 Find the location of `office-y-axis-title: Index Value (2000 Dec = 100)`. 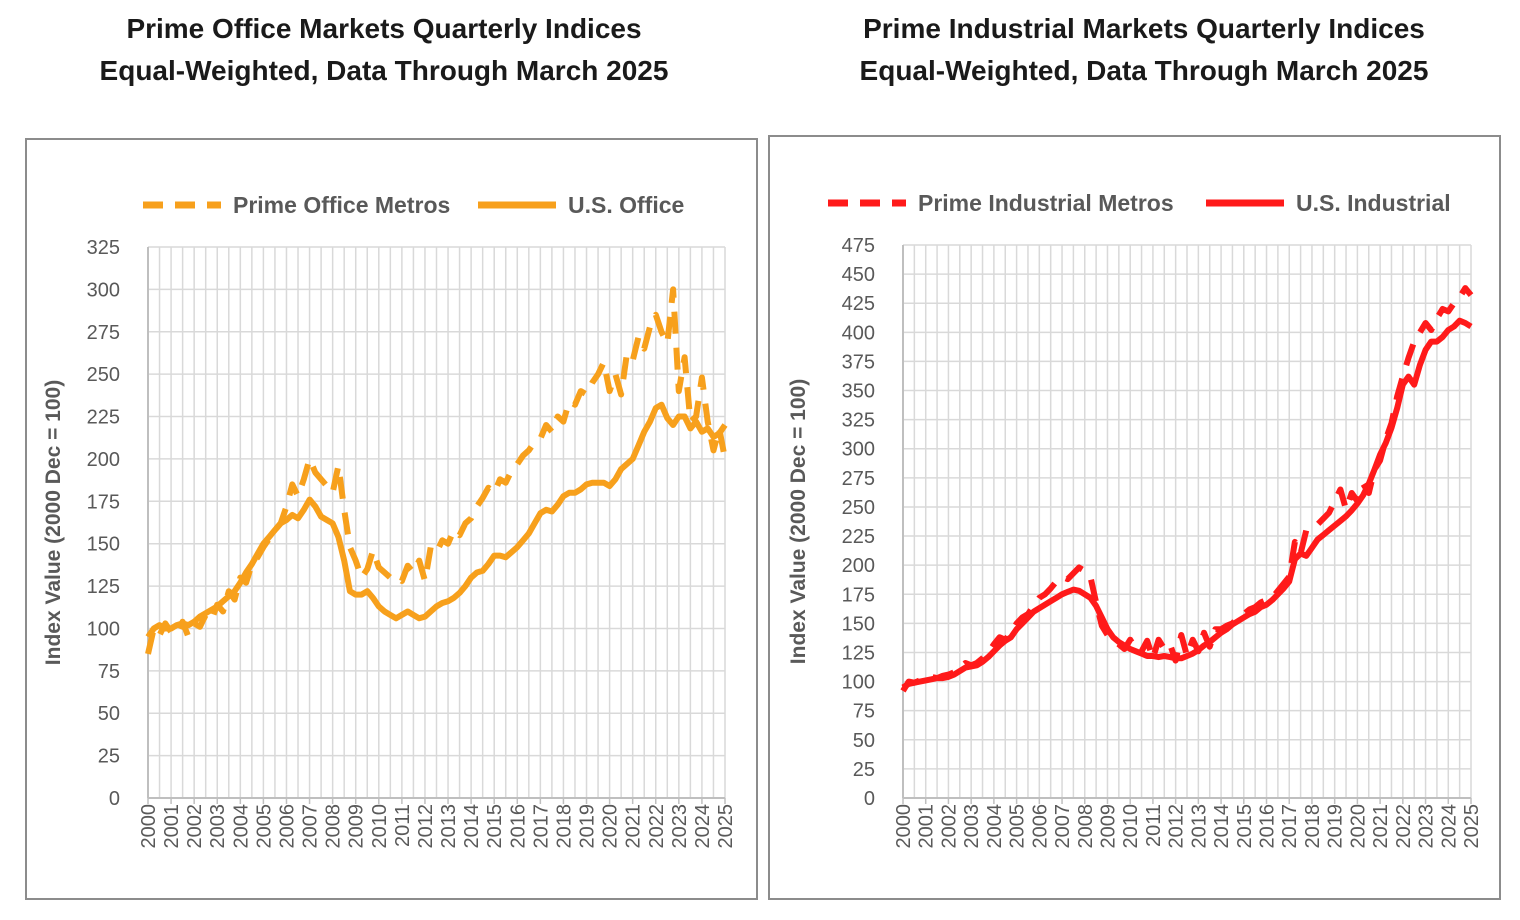

office-y-axis-title: Index Value (2000 Dec = 100) is located at coordinates (53, 522).